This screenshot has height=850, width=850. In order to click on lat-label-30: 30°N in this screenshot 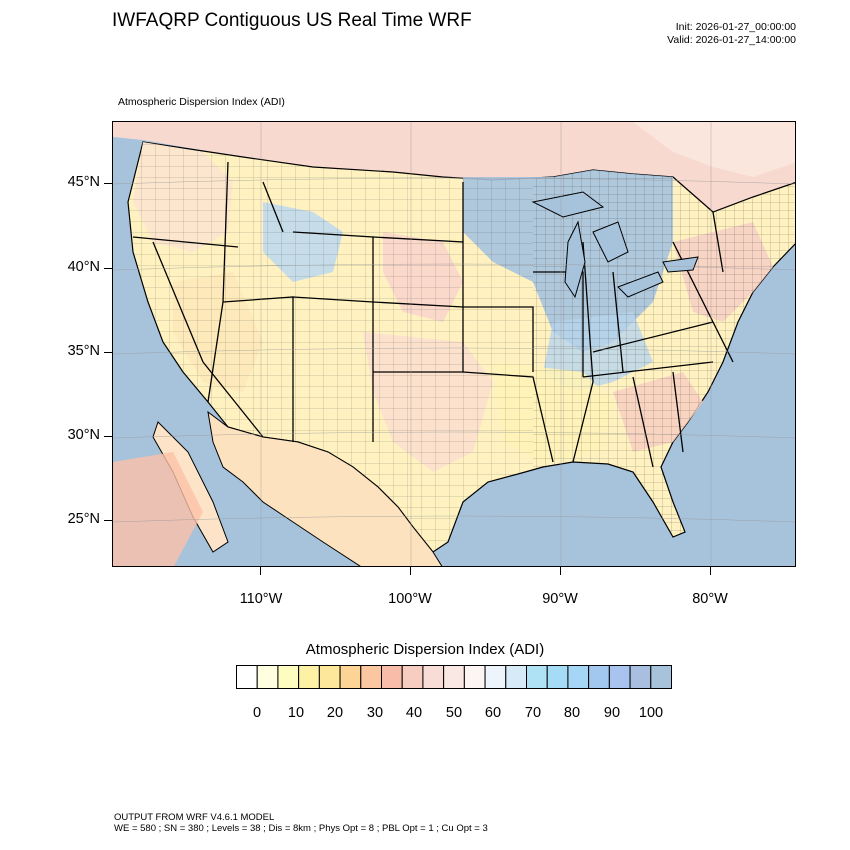, I will do `click(83, 435)`.